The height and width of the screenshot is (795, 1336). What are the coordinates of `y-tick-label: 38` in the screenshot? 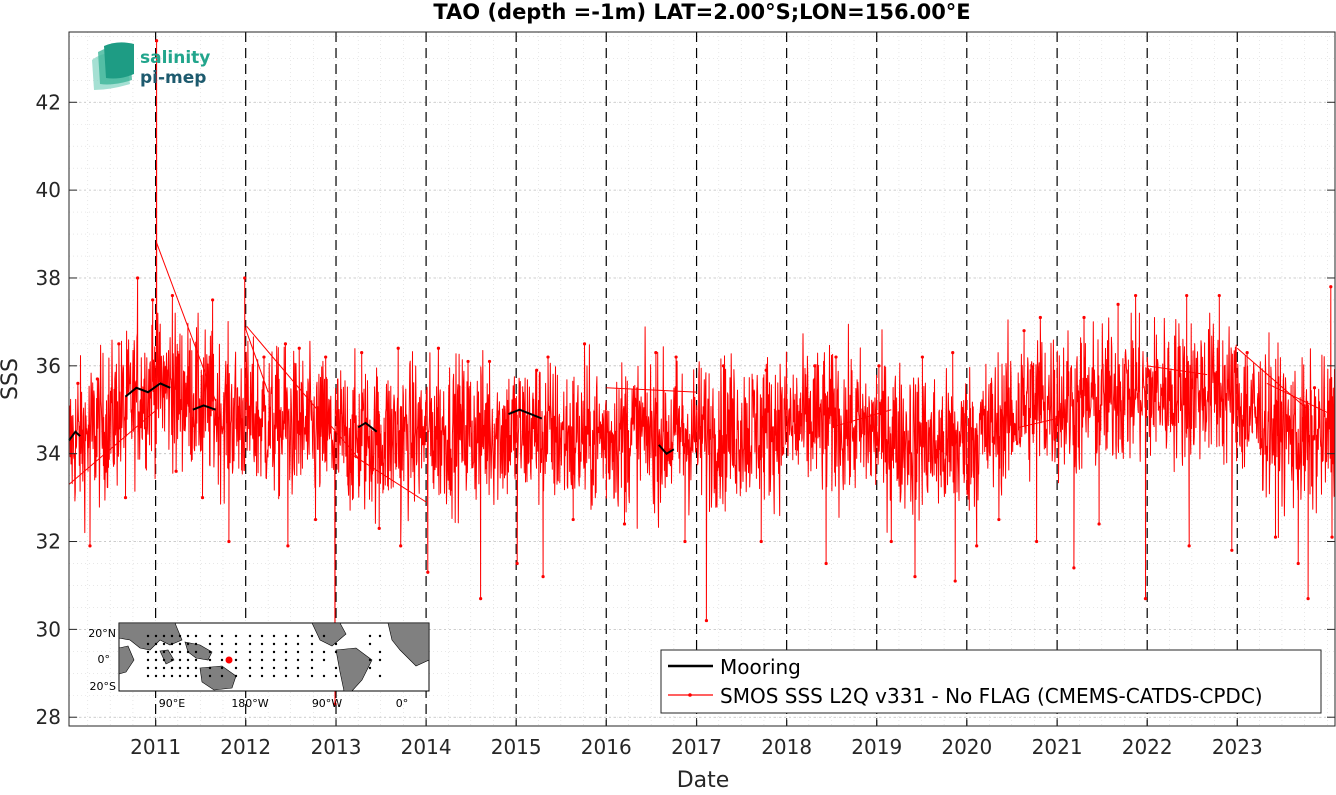 It's located at (48, 278).